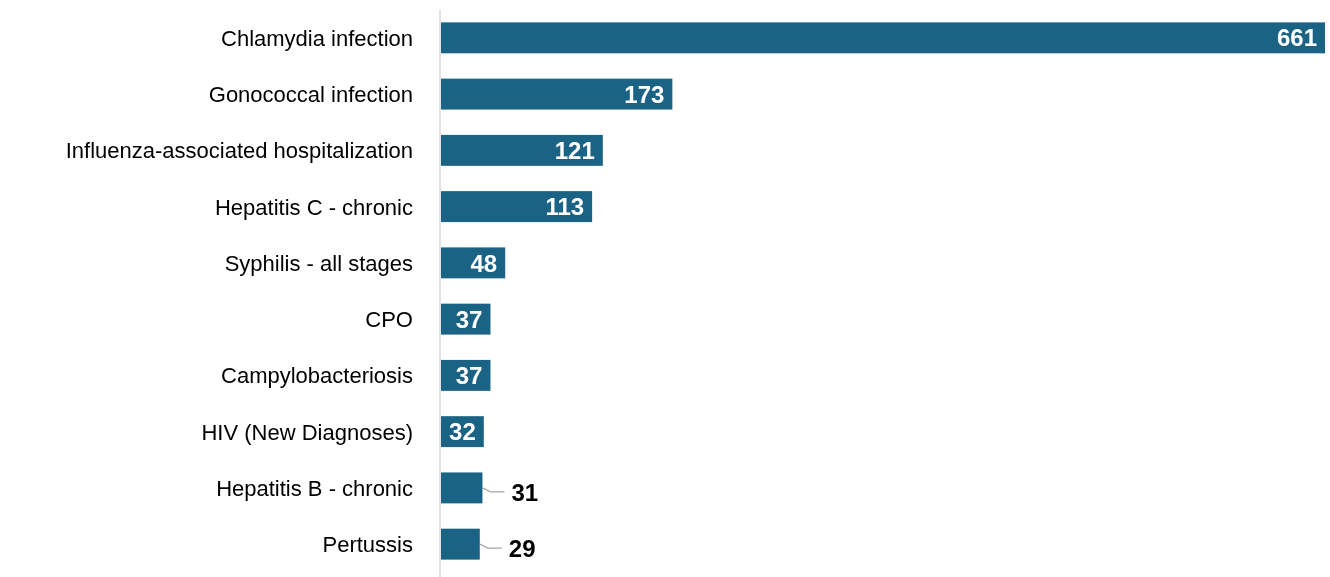 This screenshot has width=1330, height=577. I want to click on y-tick-label: Syphilis - all stages, so click(318, 263).